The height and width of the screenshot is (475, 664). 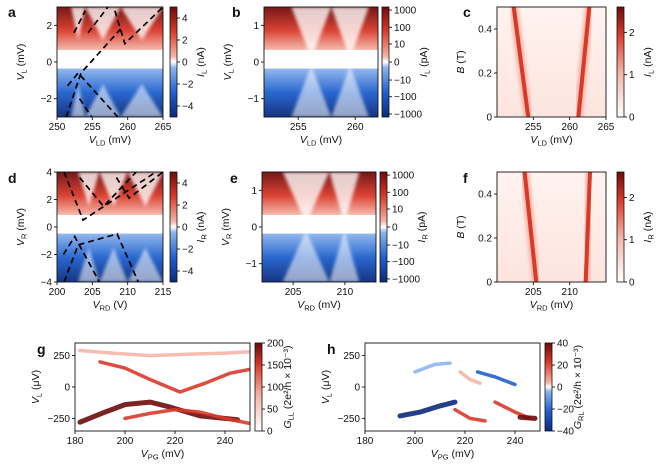 What do you see at coordinates (185, 19) in the screenshot?
I see `colorbar-tick-label: 4` at bounding box center [185, 19].